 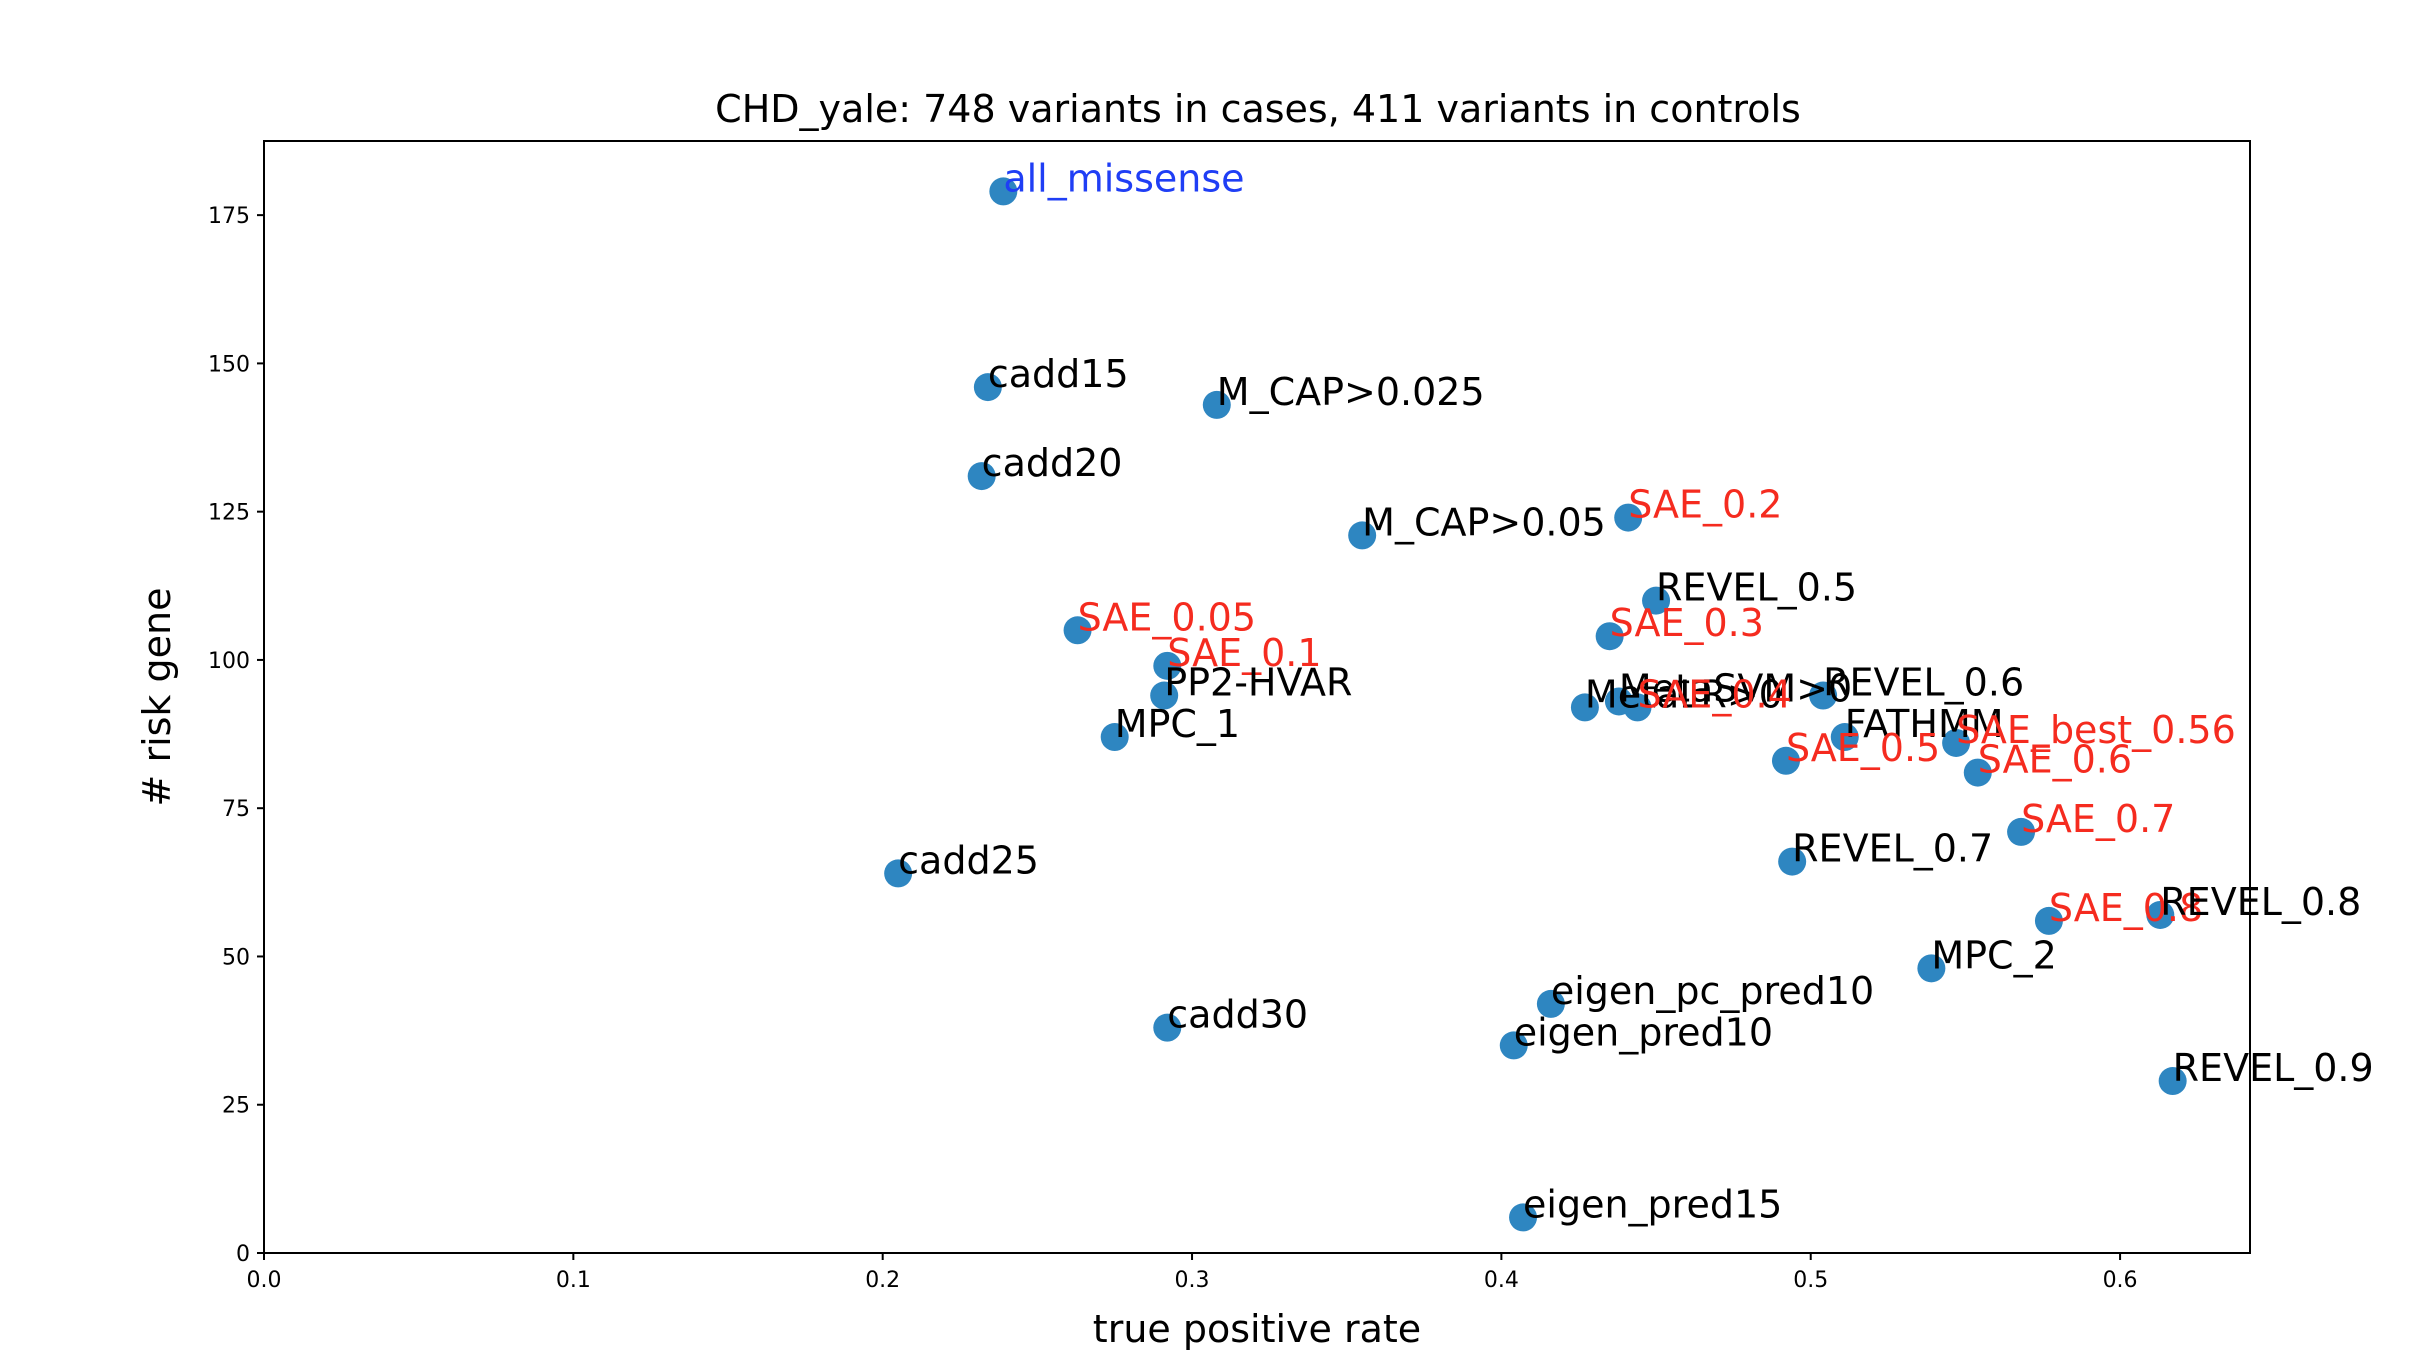 I want to click on point-label: all_missense, so click(x=1123, y=178).